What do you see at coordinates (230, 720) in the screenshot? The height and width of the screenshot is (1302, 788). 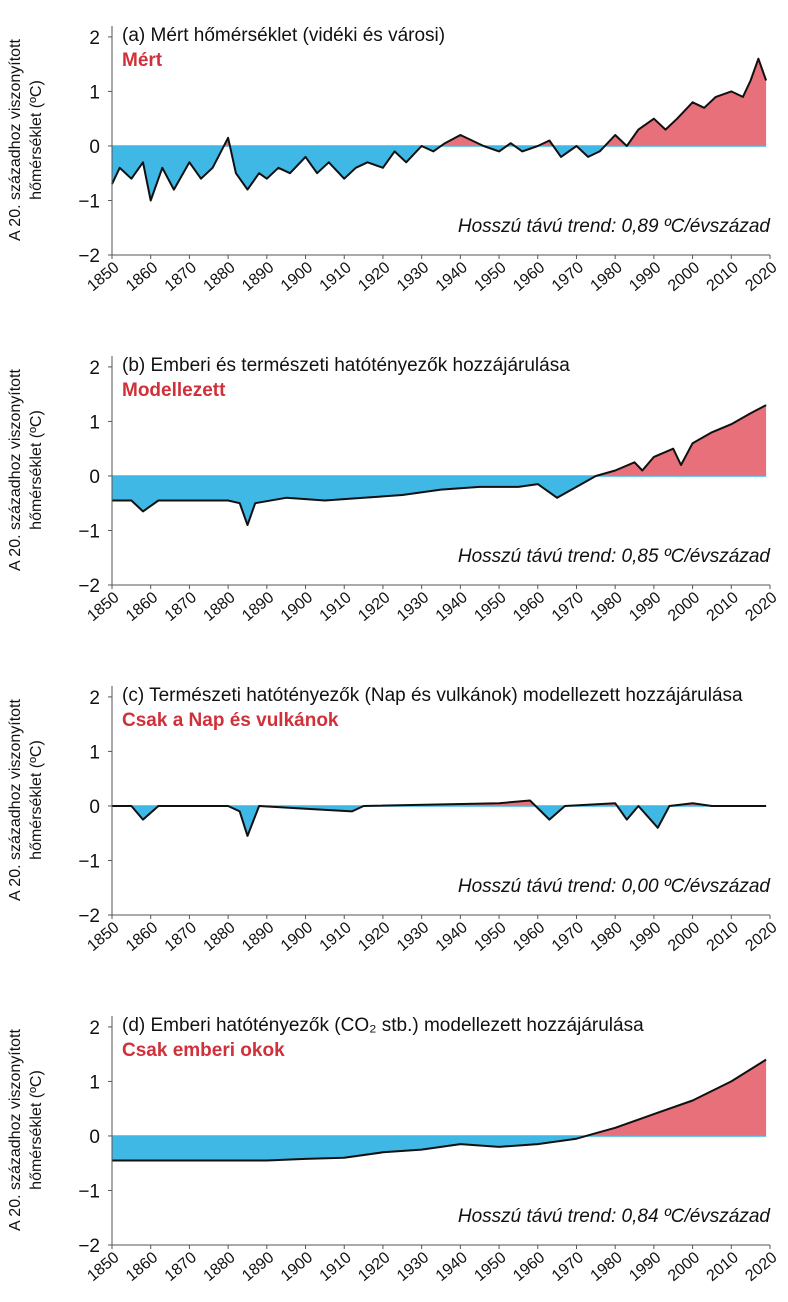 I see `panel-subtitle: Csak a Nap és vulkánok` at bounding box center [230, 720].